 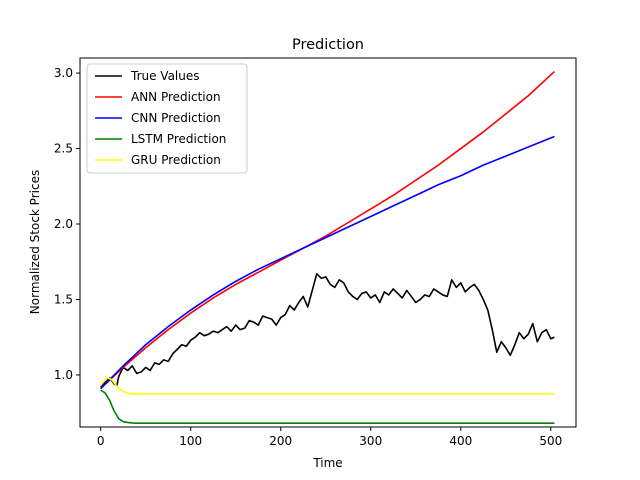 What do you see at coordinates (63, 73) in the screenshot?
I see `y-tick-label: 3.0` at bounding box center [63, 73].